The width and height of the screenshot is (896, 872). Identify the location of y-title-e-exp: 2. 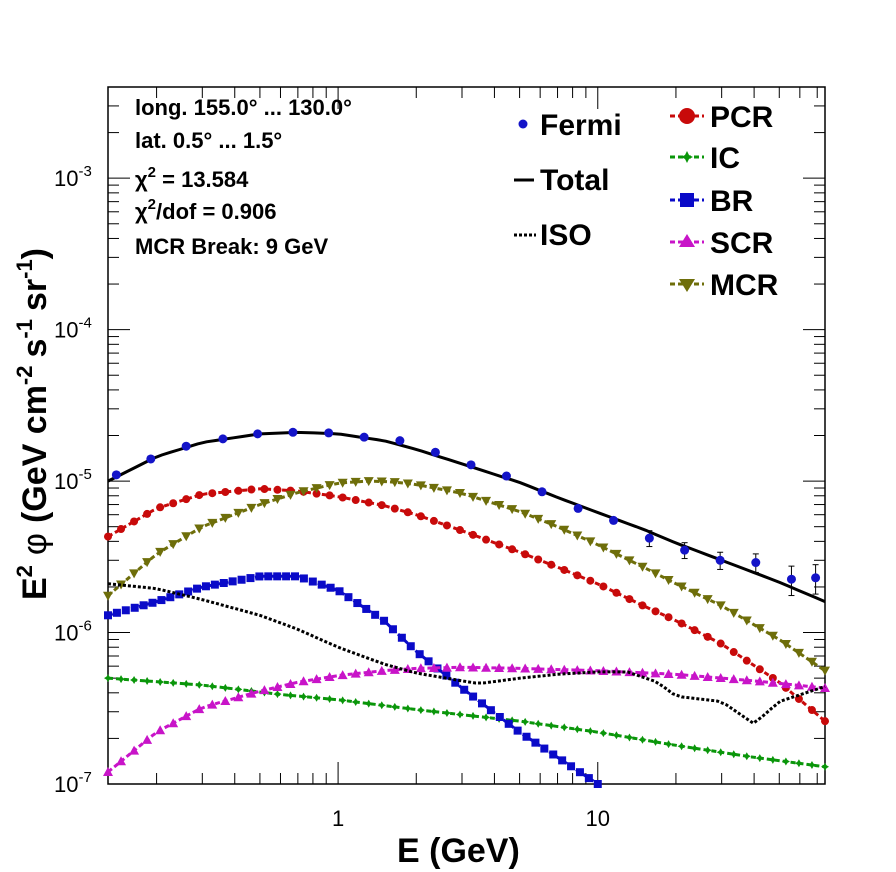
(24, 571).